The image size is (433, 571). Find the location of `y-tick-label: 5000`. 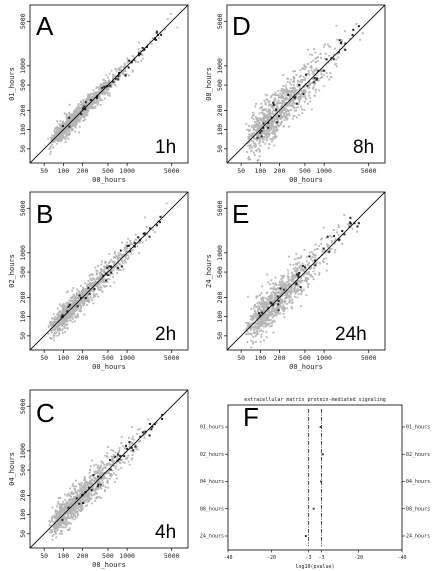

y-tick-label: 5000 is located at coordinates (220, 21).